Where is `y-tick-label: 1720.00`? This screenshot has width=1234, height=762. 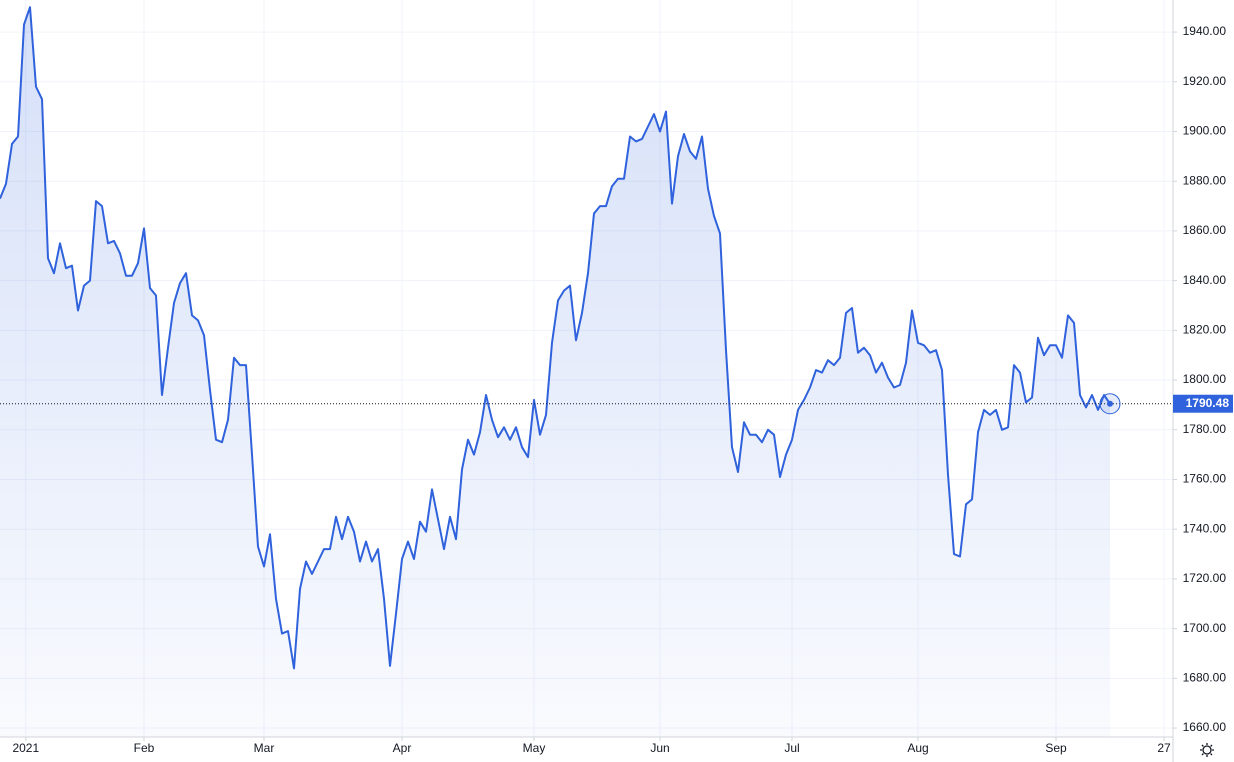 y-tick-label: 1720.00 is located at coordinates (1205, 578).